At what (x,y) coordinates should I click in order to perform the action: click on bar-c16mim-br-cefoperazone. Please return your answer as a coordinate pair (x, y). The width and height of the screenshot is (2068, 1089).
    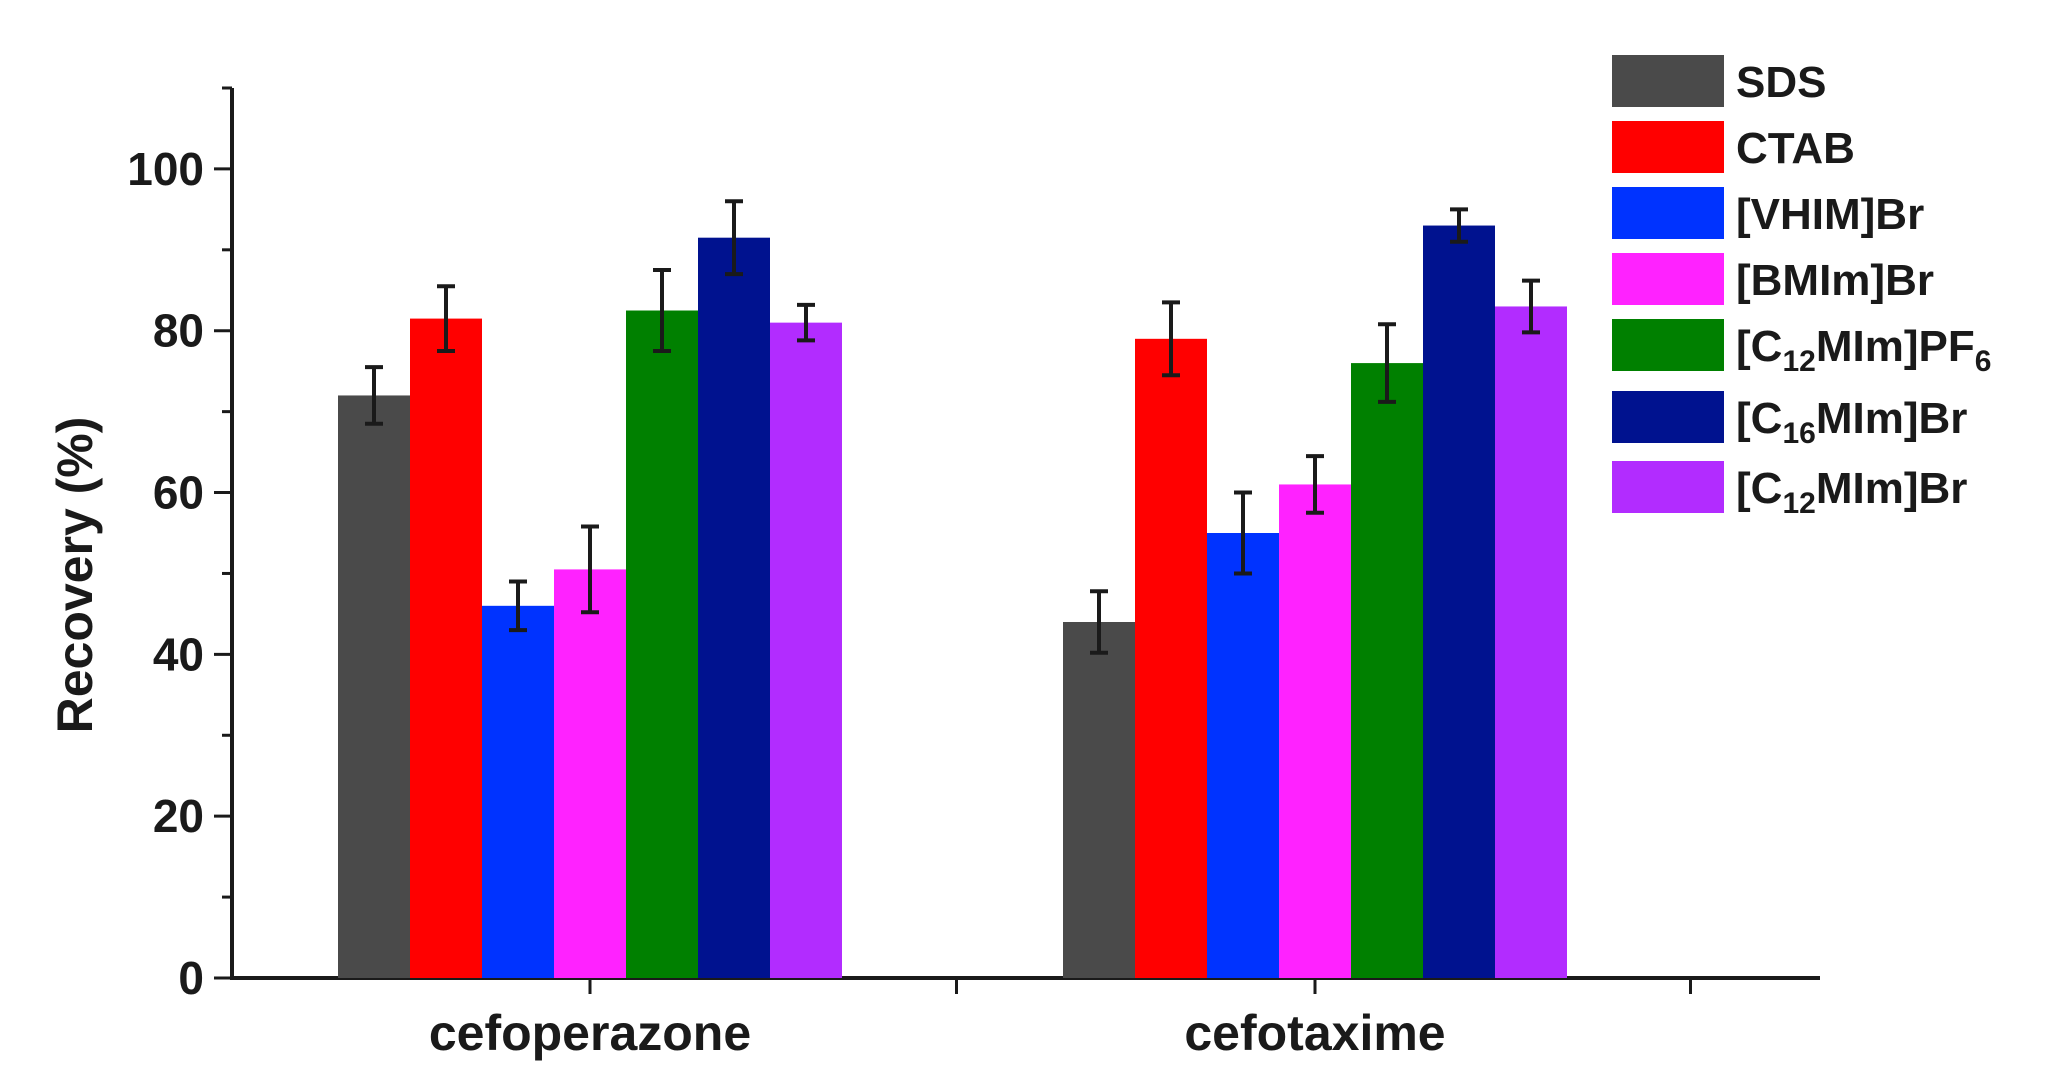
    Looking at the image, I should click on (734, 607).